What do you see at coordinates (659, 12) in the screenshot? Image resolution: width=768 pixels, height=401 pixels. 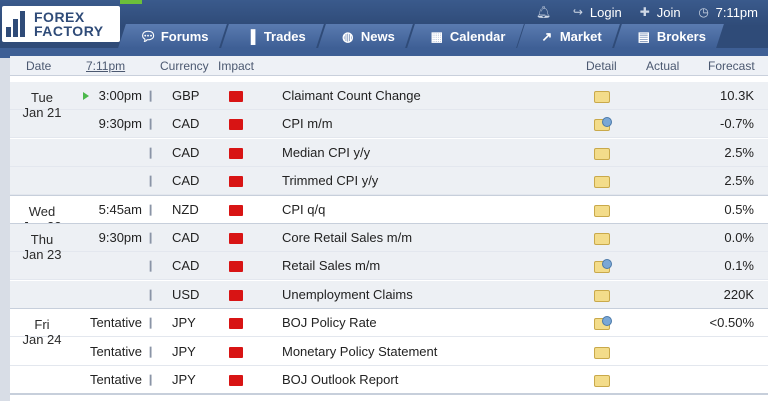 I see `join-link: ✚ Join` at bounding box center [659, 12].